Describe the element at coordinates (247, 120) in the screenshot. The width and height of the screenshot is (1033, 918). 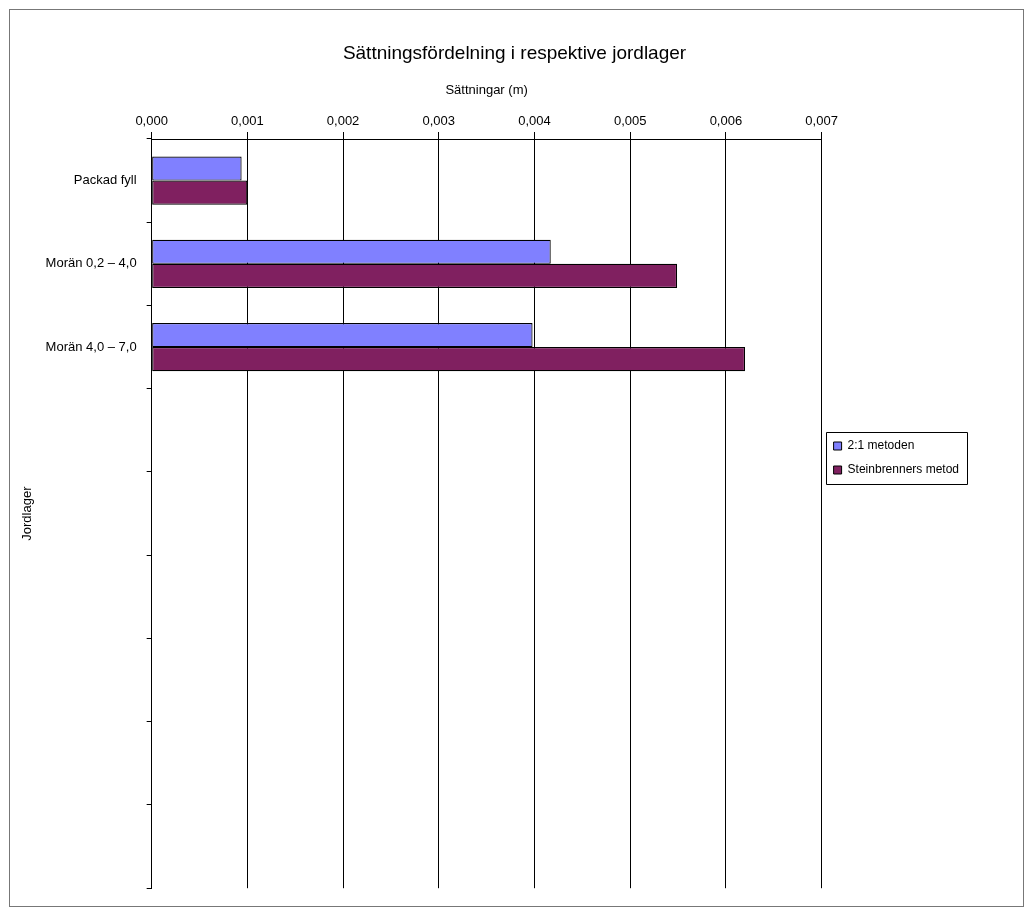
I see `x-tick-label: 0,001` at that location.